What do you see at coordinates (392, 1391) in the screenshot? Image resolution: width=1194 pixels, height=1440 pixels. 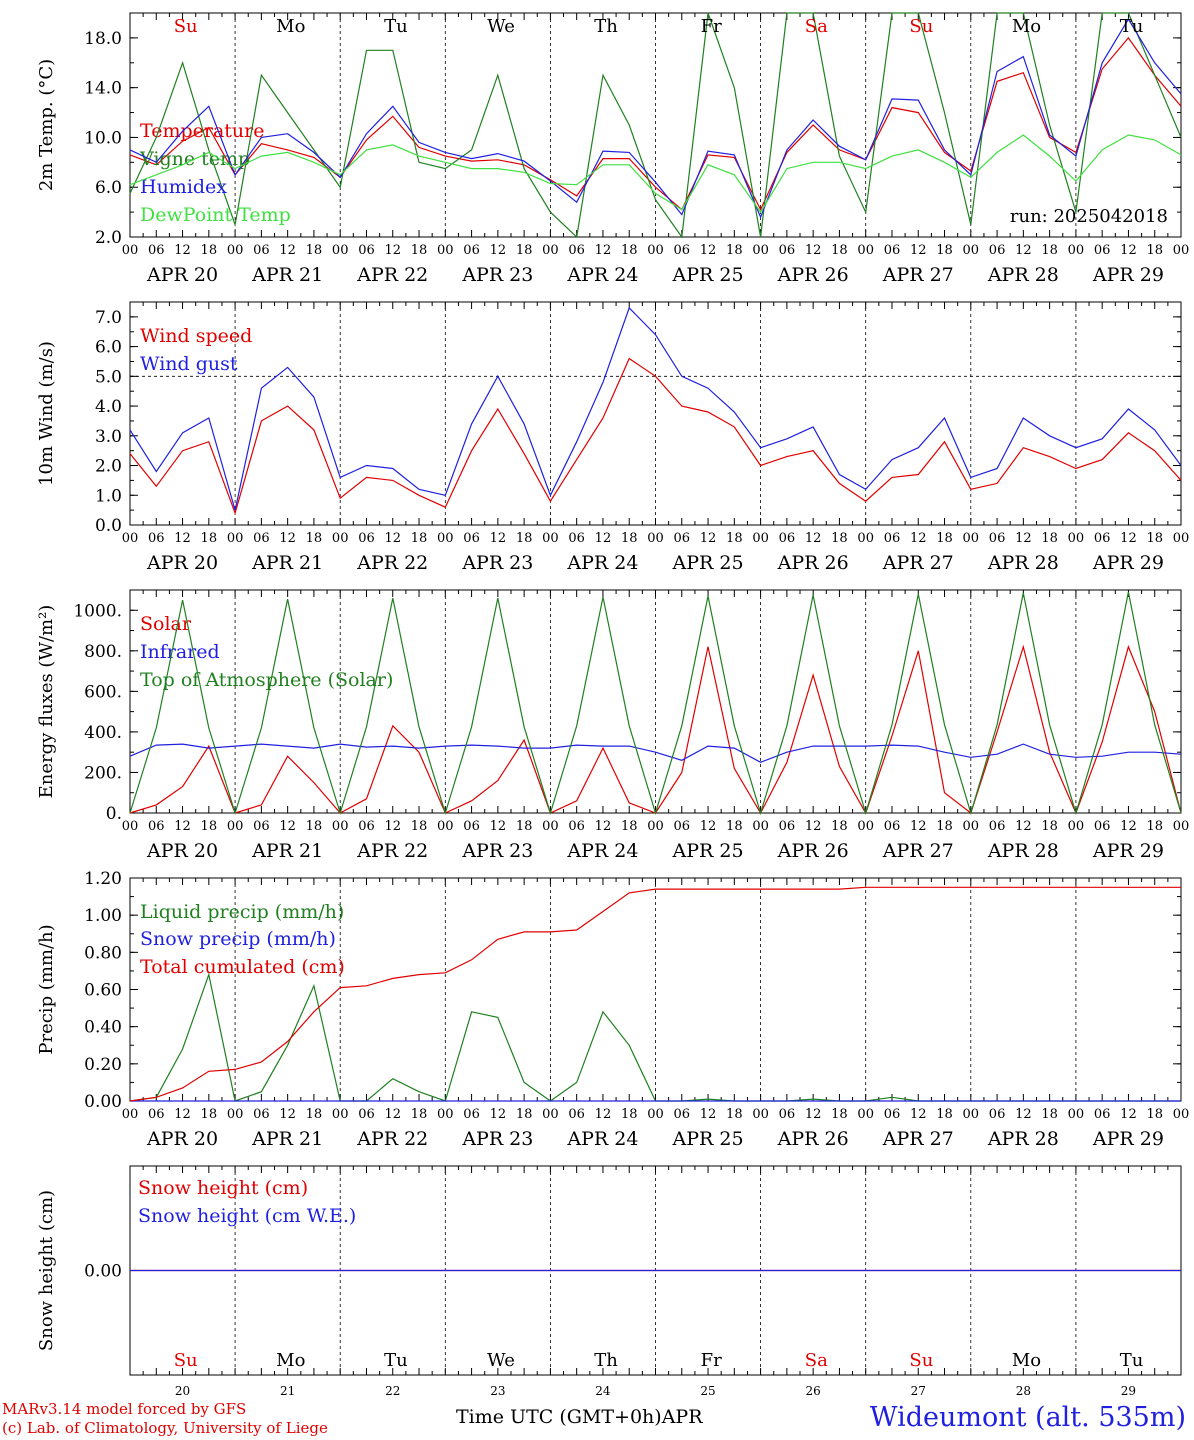 I see `day-number-label: 22` at bounding box center [392, 1391].